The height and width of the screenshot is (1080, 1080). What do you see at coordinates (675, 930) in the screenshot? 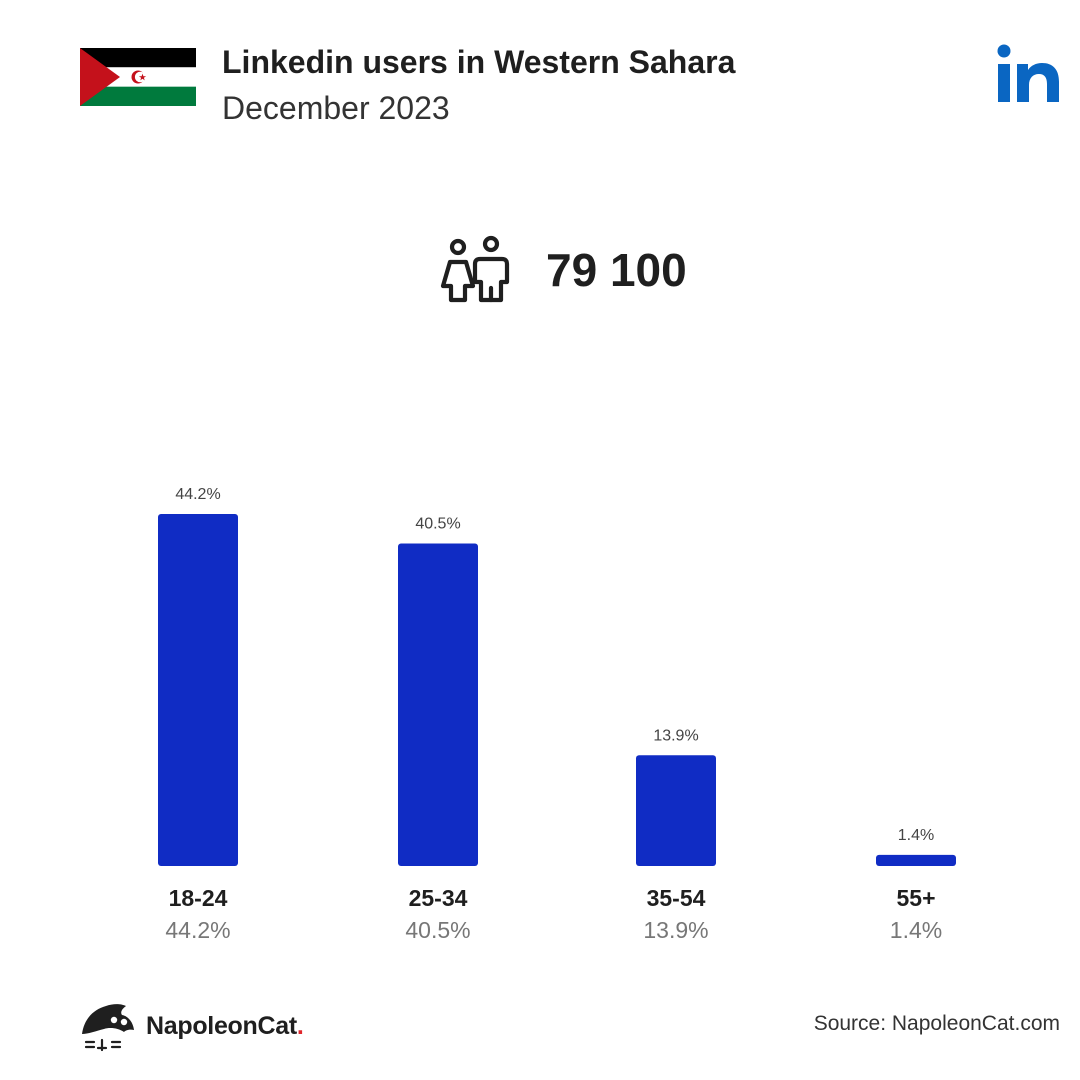
I see `category-percent-35-54: 13.9%` at bounding box center [675, 930].